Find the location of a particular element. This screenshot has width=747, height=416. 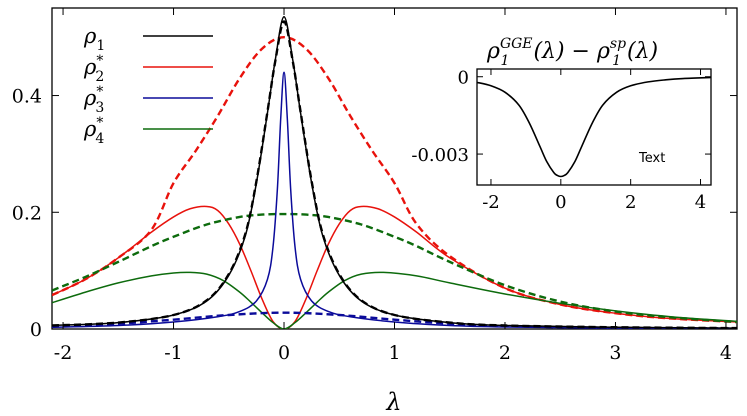

inset-title-end: (λ) is located at coordinates (642, 51).